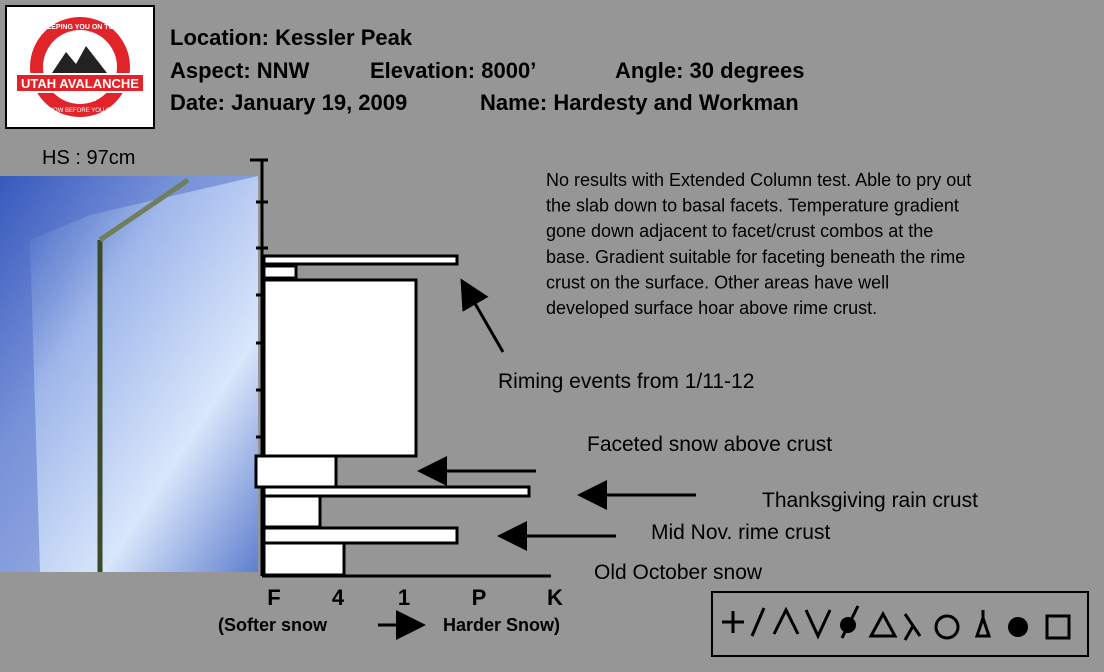  What do you see at coordinates (453, 70) in the screenshot?
I see `elevation: Elevation: 8000’` at bounding box center [453, 70].